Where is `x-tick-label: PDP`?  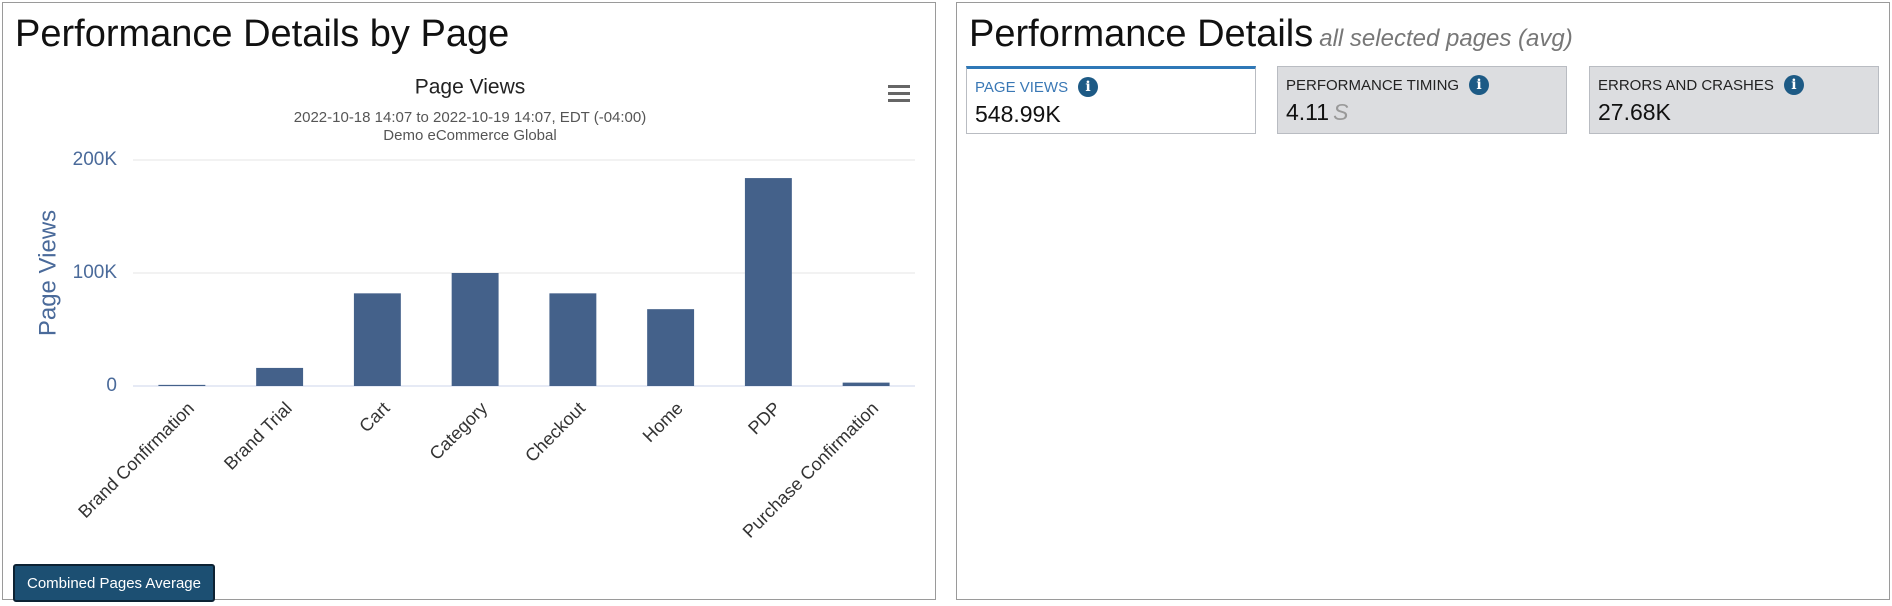
x-tick-label: PDP is located at coordinates (764, 418).